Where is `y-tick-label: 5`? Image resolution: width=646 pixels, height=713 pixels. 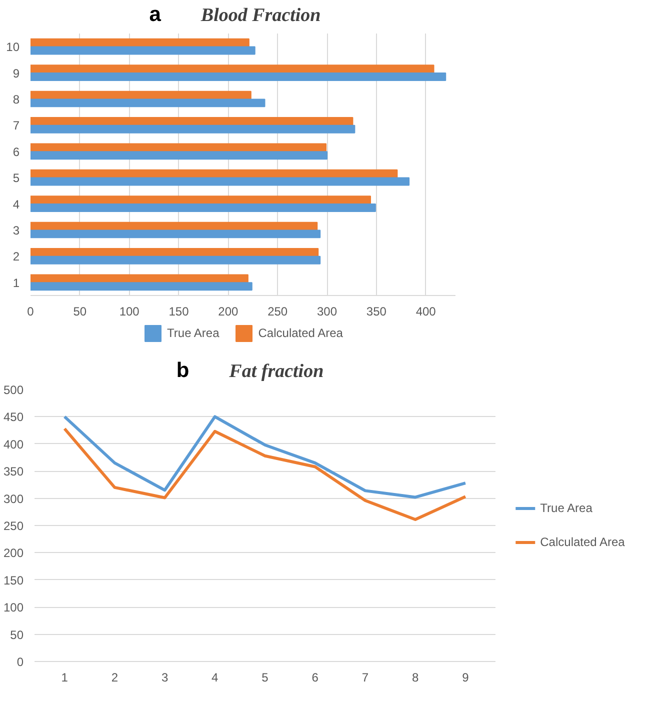 y-tick-label: 5 is located at coordinates (16, 178).